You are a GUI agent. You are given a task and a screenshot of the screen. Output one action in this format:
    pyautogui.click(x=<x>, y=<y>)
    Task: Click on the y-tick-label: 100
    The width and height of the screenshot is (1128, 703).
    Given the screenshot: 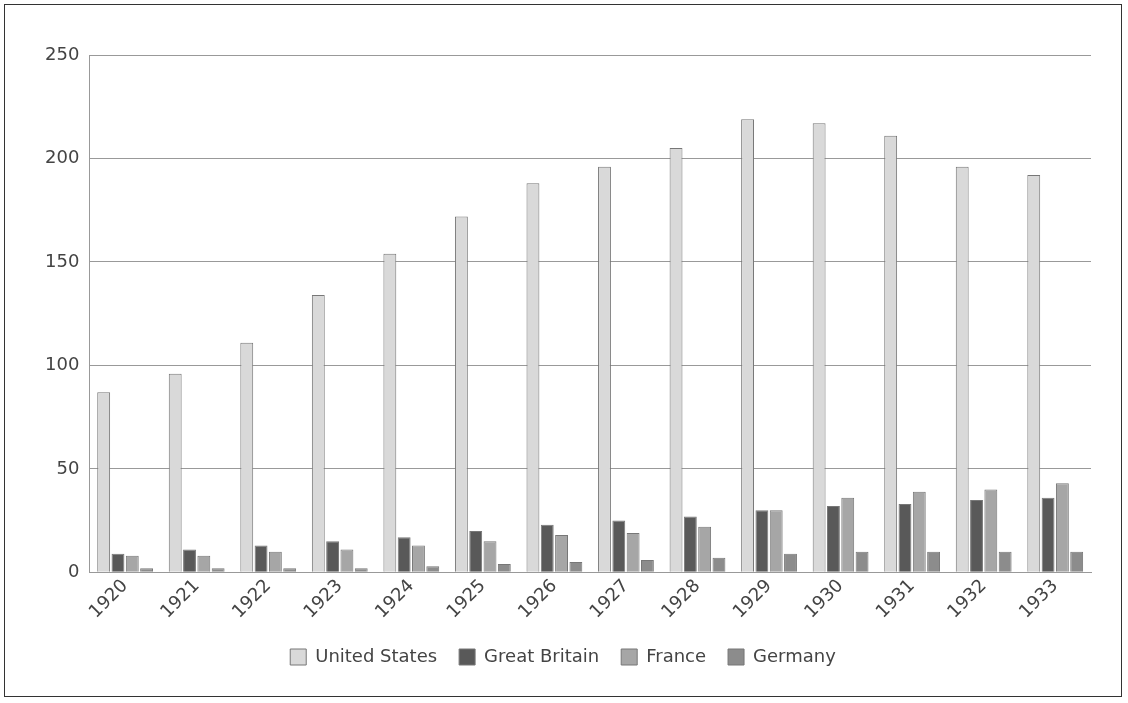 What is the action you would take?
    pyautogui.click(x=62, y=364)
    